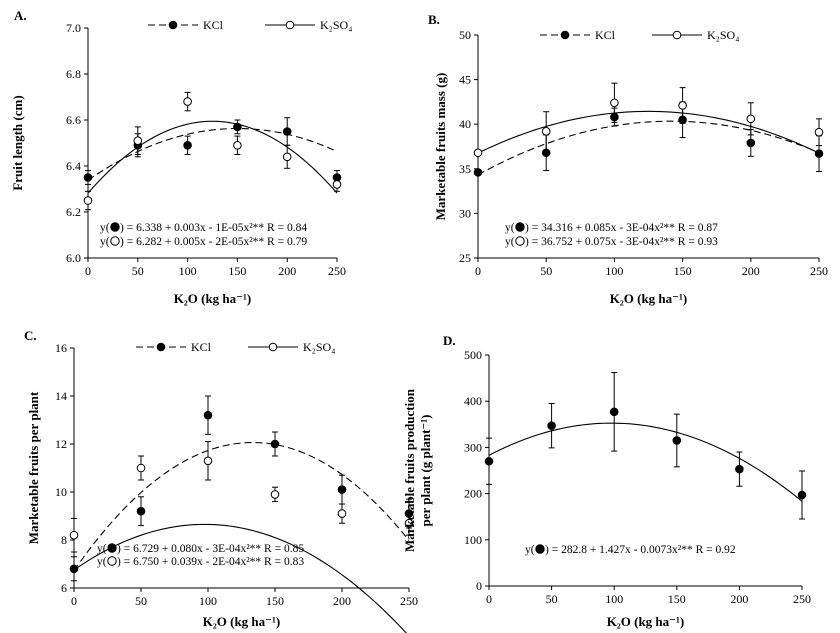 The height and width of the screenshot is (633, 840). What do you see at coordinates (61, 492) in the screenshot?
I see `y-tick-label: 10` at bounding box center [61, 492].